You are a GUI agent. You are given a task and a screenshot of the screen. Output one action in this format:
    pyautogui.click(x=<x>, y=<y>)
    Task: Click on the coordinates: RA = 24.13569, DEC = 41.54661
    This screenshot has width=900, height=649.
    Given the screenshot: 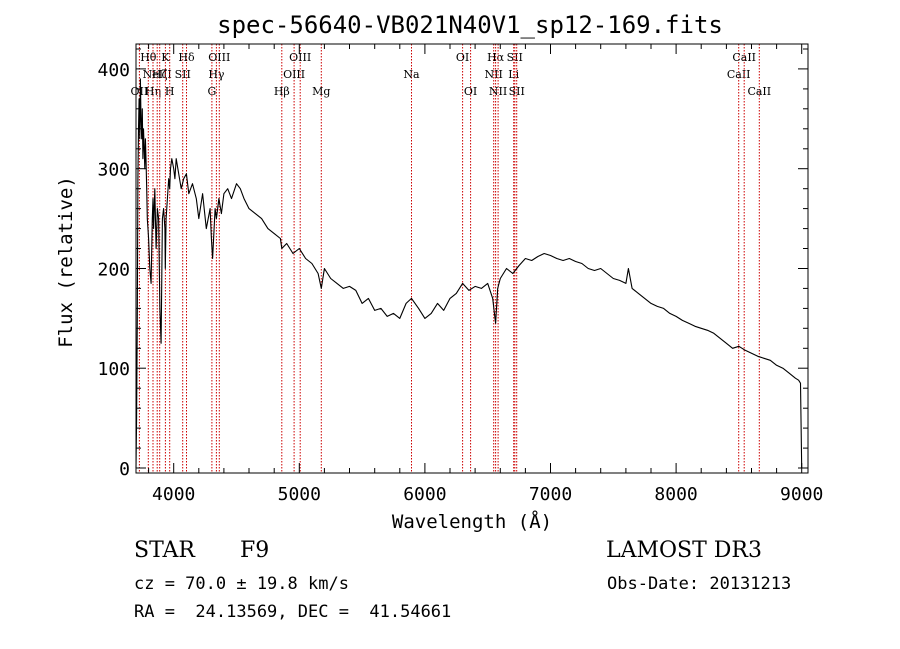 What is the action you would take?
    pyautogui.click(x=293, y=612)
    